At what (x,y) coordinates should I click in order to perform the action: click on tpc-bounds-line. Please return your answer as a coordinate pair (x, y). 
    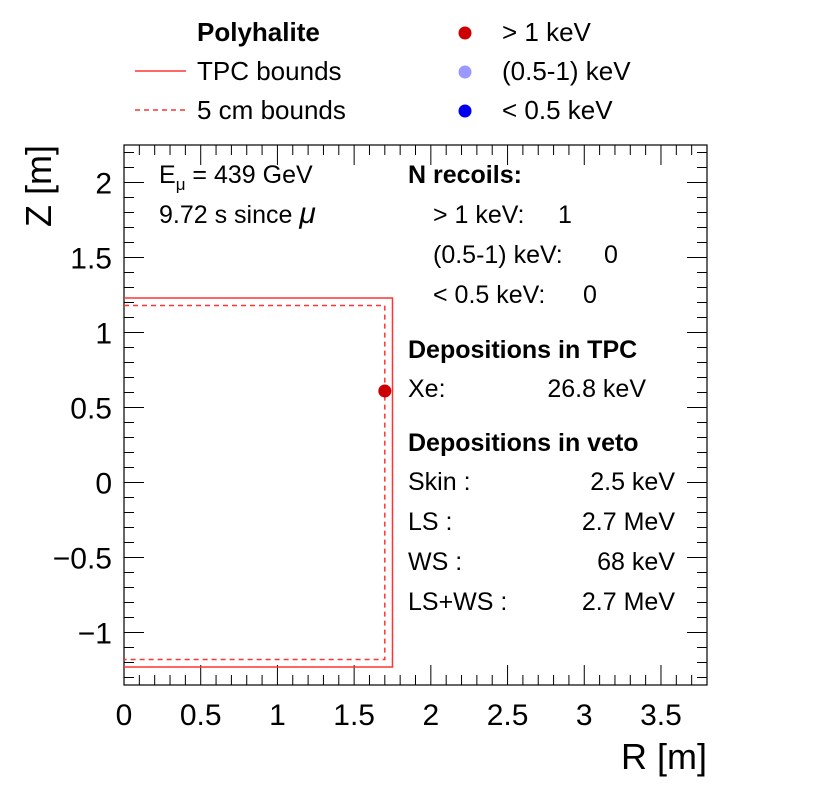
    Looking at the image, I should click on (259, 482).